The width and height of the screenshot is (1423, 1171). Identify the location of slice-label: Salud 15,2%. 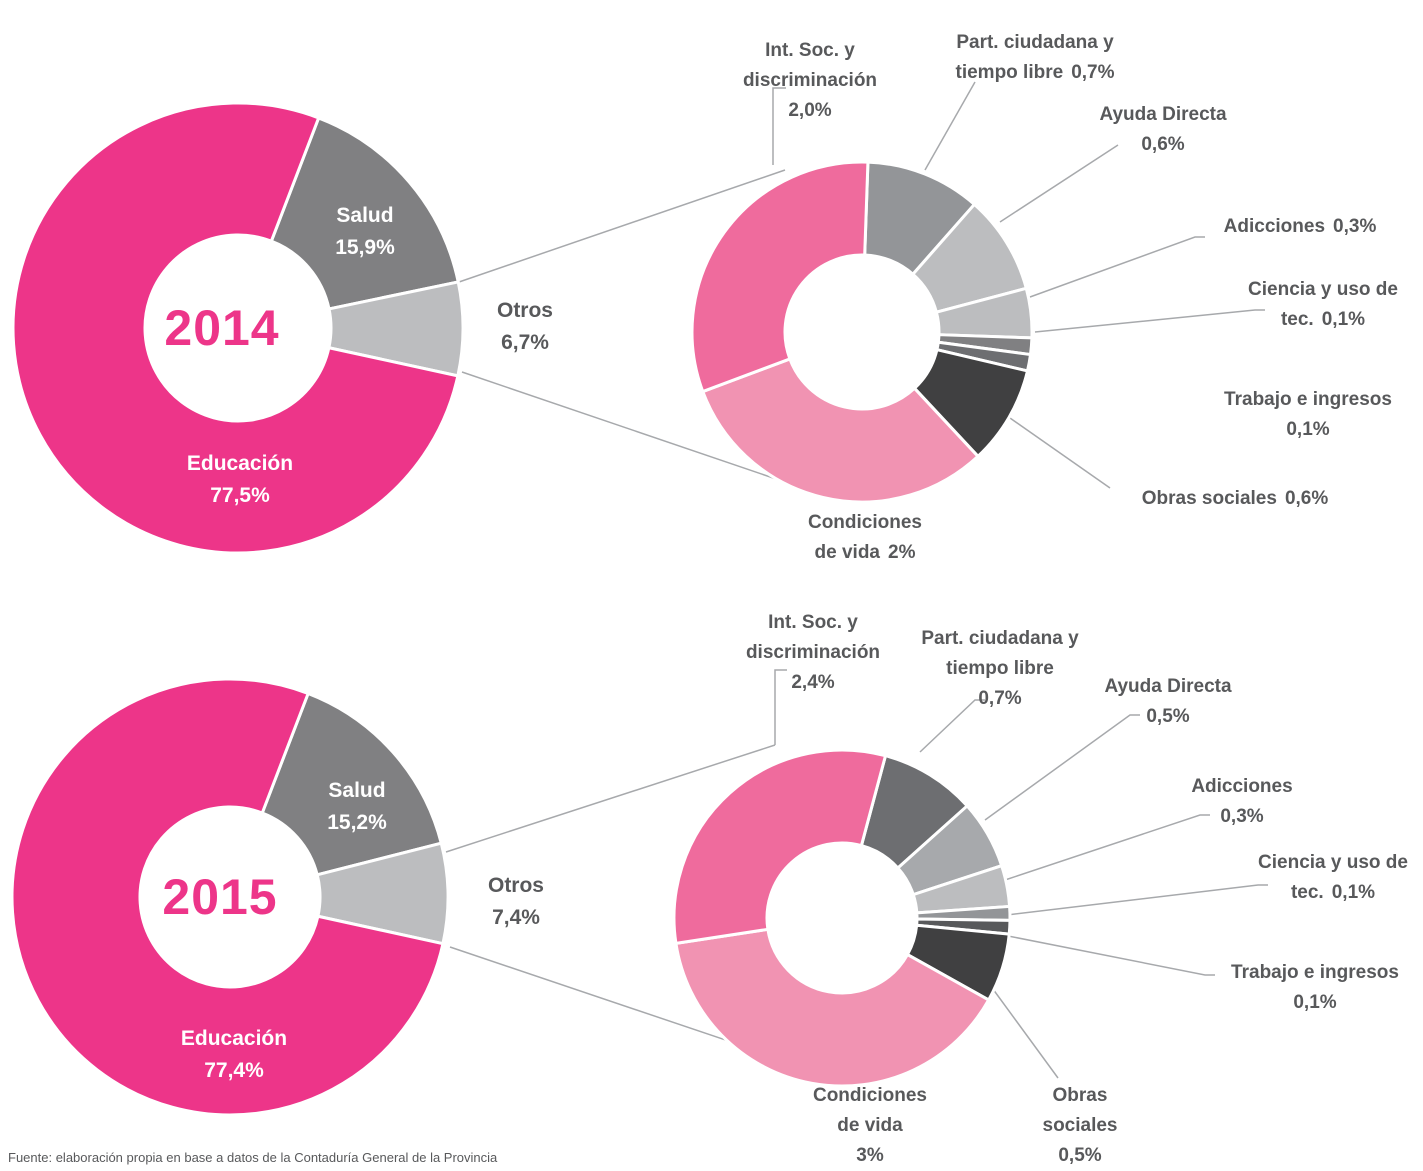
(357, 807).